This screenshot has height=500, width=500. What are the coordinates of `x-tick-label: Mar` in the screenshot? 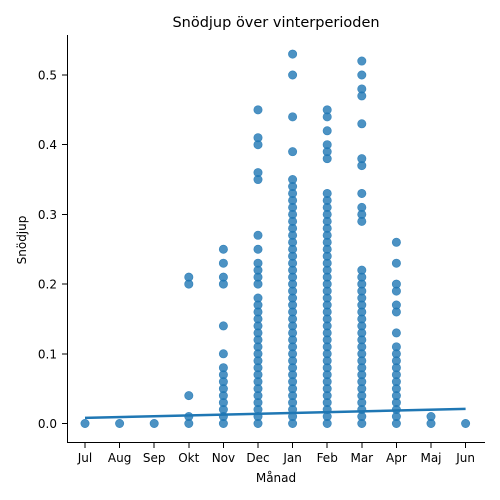 It's located at (361, 458).